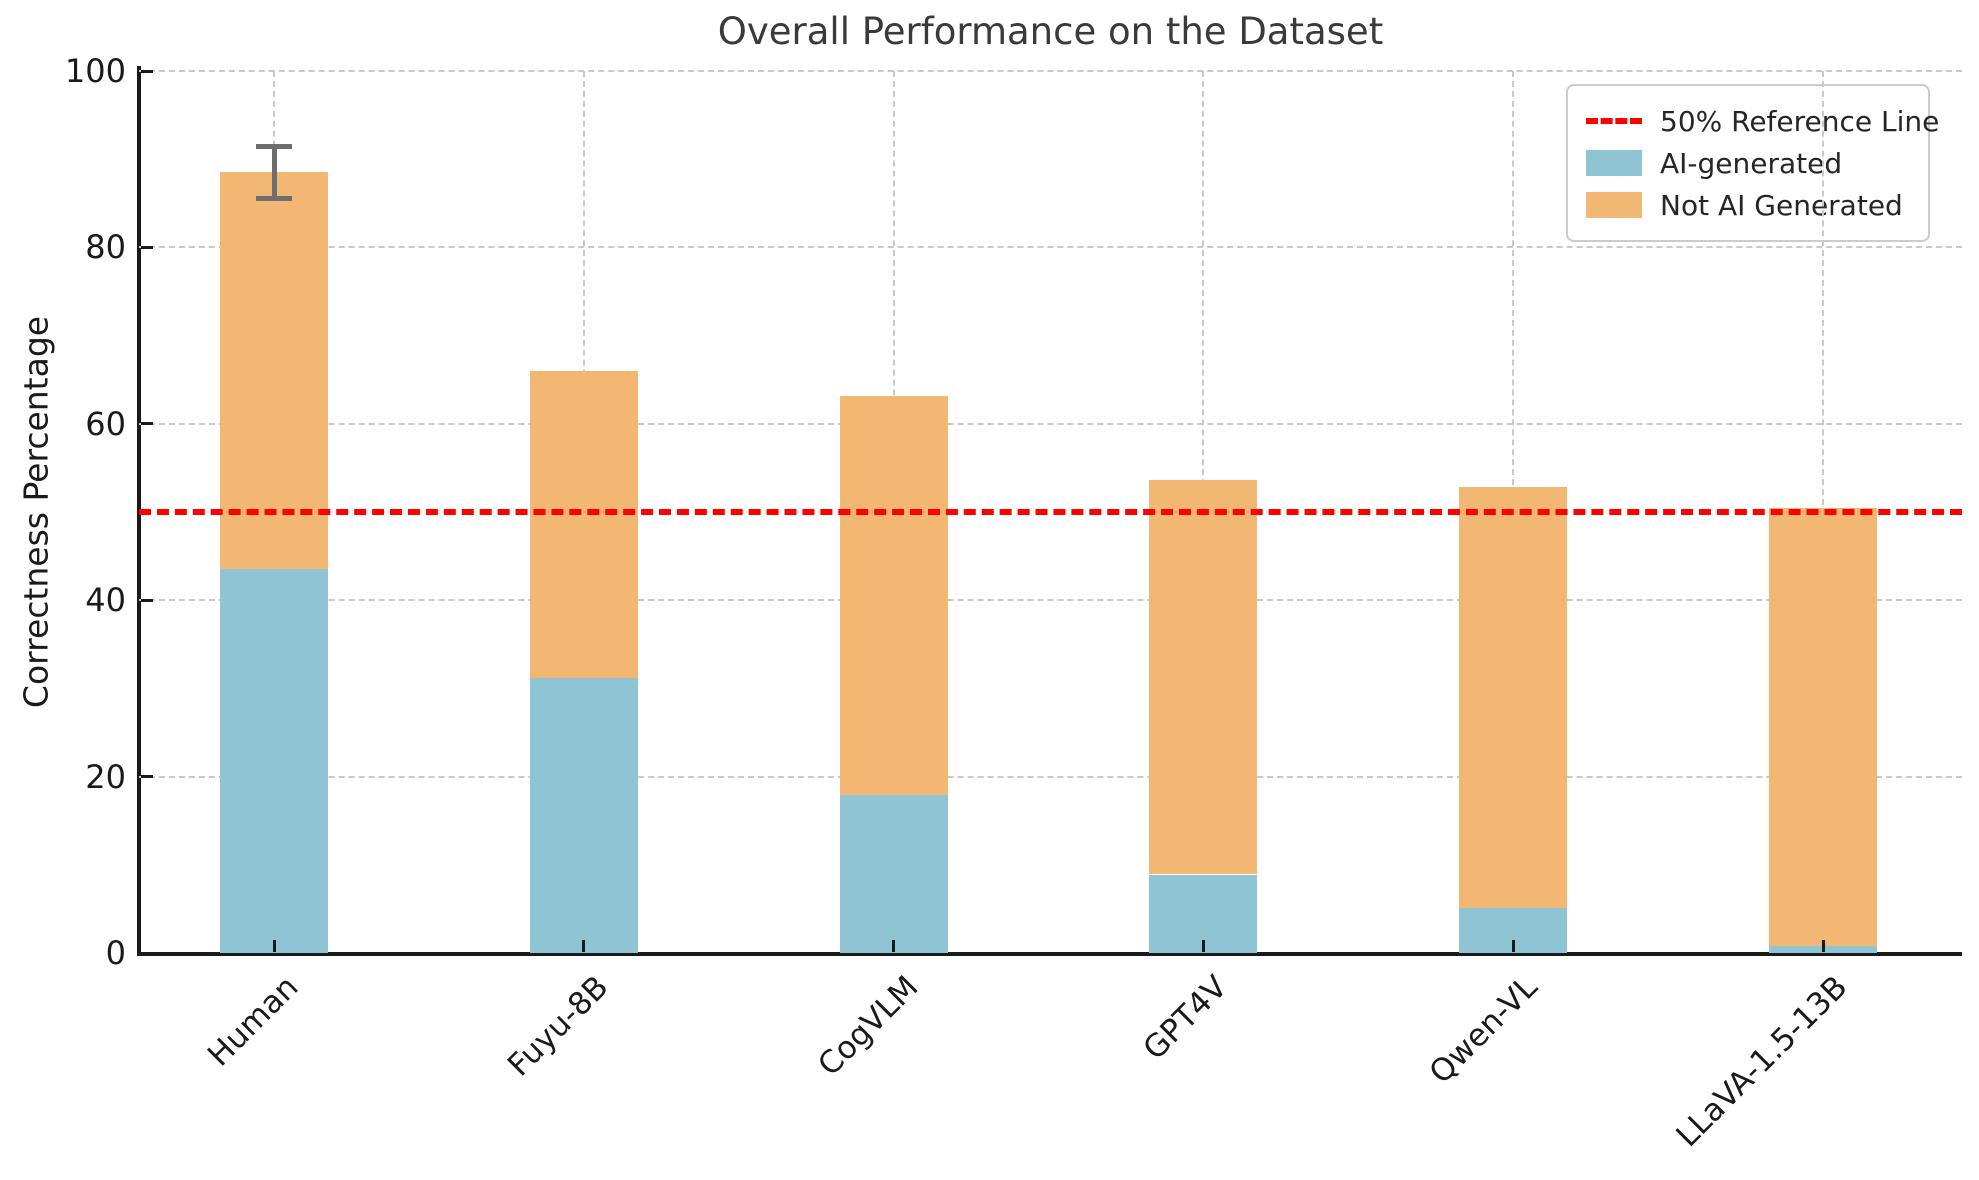 Image resolution: width=1979 pixels, height=1180 pixels. I want to click on x-tick-label-anchor: Qwen-VL, so click(1539, 1030).